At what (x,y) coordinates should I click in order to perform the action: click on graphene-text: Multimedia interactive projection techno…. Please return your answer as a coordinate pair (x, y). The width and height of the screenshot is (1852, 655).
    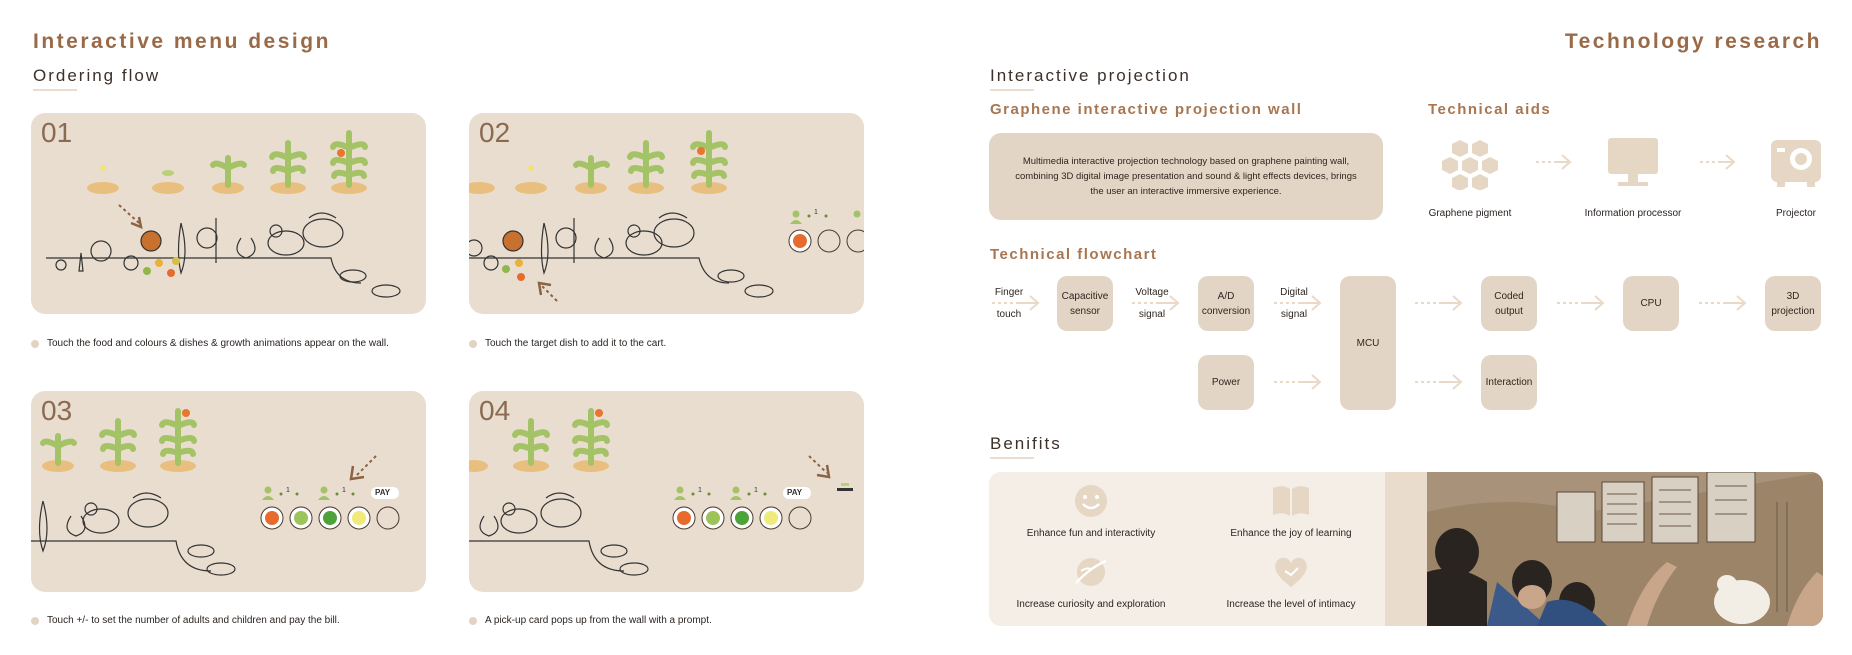
    Looking at the image, I should click on (1186, 176).